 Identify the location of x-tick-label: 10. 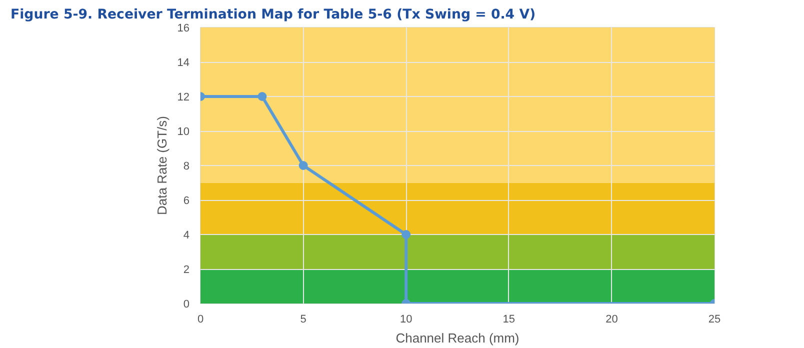
(406, 320).